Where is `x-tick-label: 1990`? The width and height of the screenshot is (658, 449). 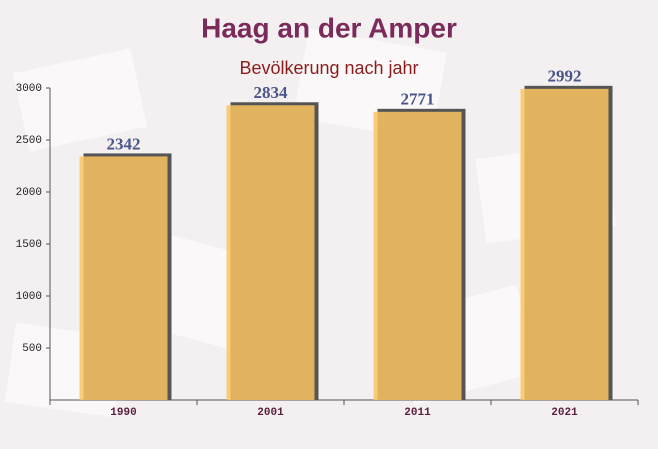
x-tick-label: 1990 is located at coordinates (123, 413).